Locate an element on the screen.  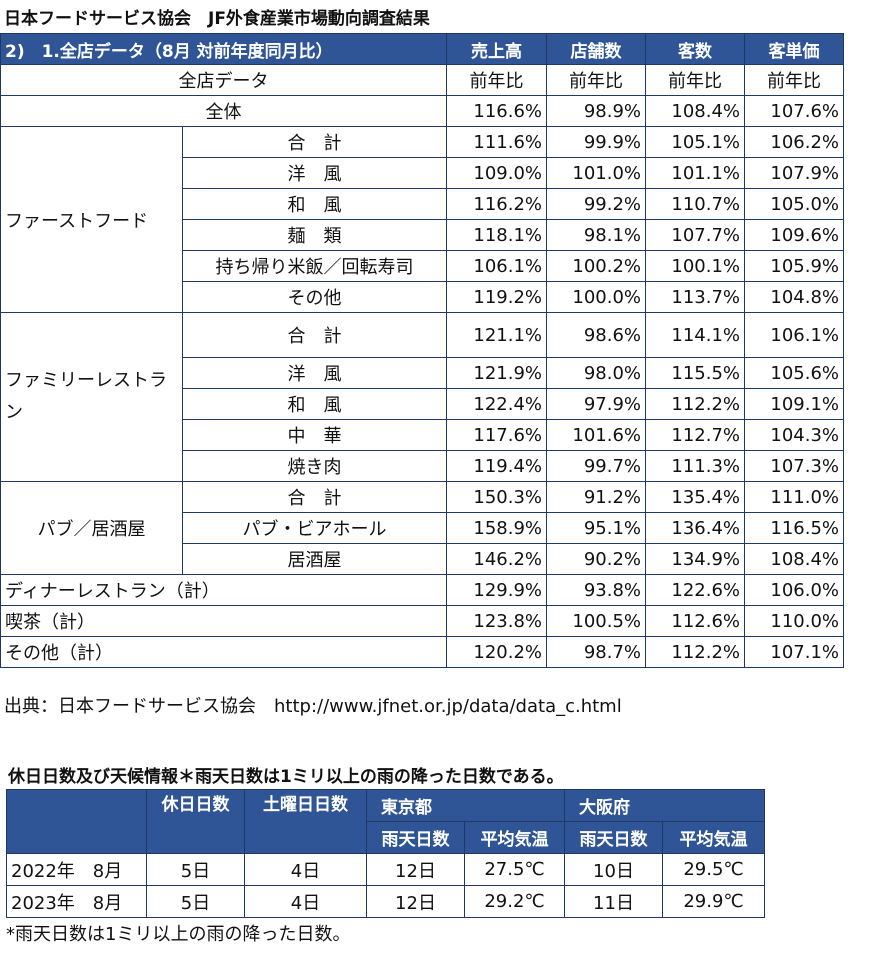
column-header-avg-spend: 客単価 is located at coordinates (794, 49).